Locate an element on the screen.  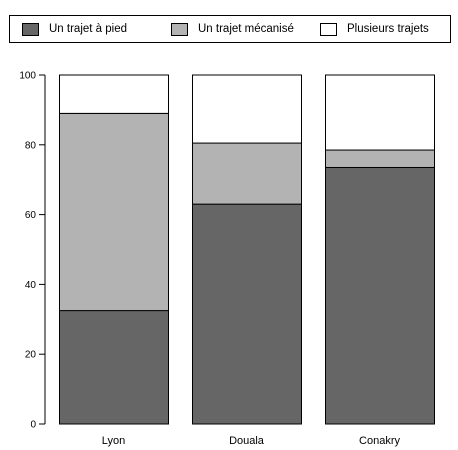
y-axis: 0 20 40 60 80 100 is located at coordinates (32, 251).